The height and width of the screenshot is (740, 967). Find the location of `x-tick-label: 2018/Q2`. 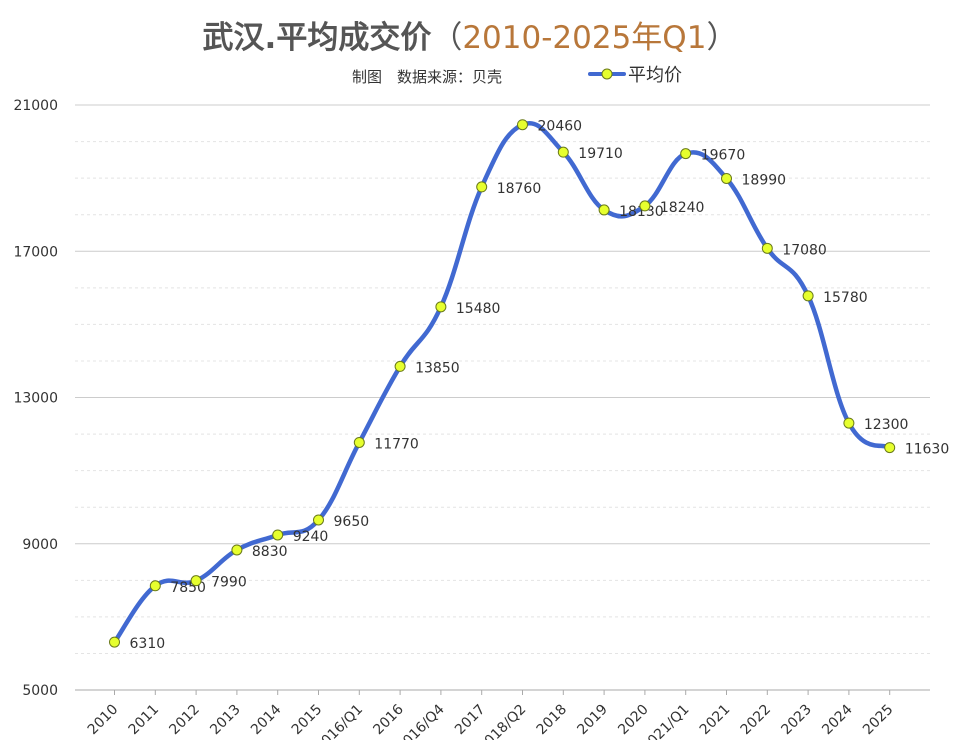

x-tick-label: 2018/Q2 is located at coordinates (502, 721).